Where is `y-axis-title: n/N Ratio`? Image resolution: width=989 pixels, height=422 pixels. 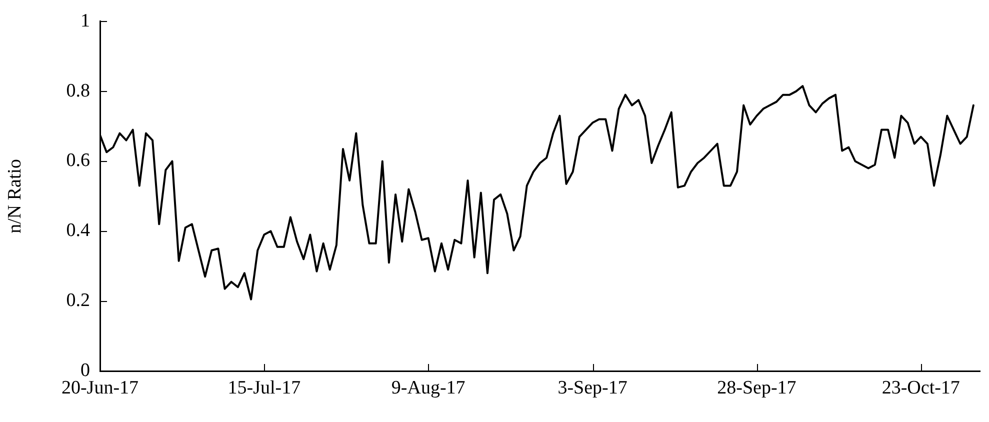
y-axis-title: n/N Ratio is located at coordinates (15, 196).